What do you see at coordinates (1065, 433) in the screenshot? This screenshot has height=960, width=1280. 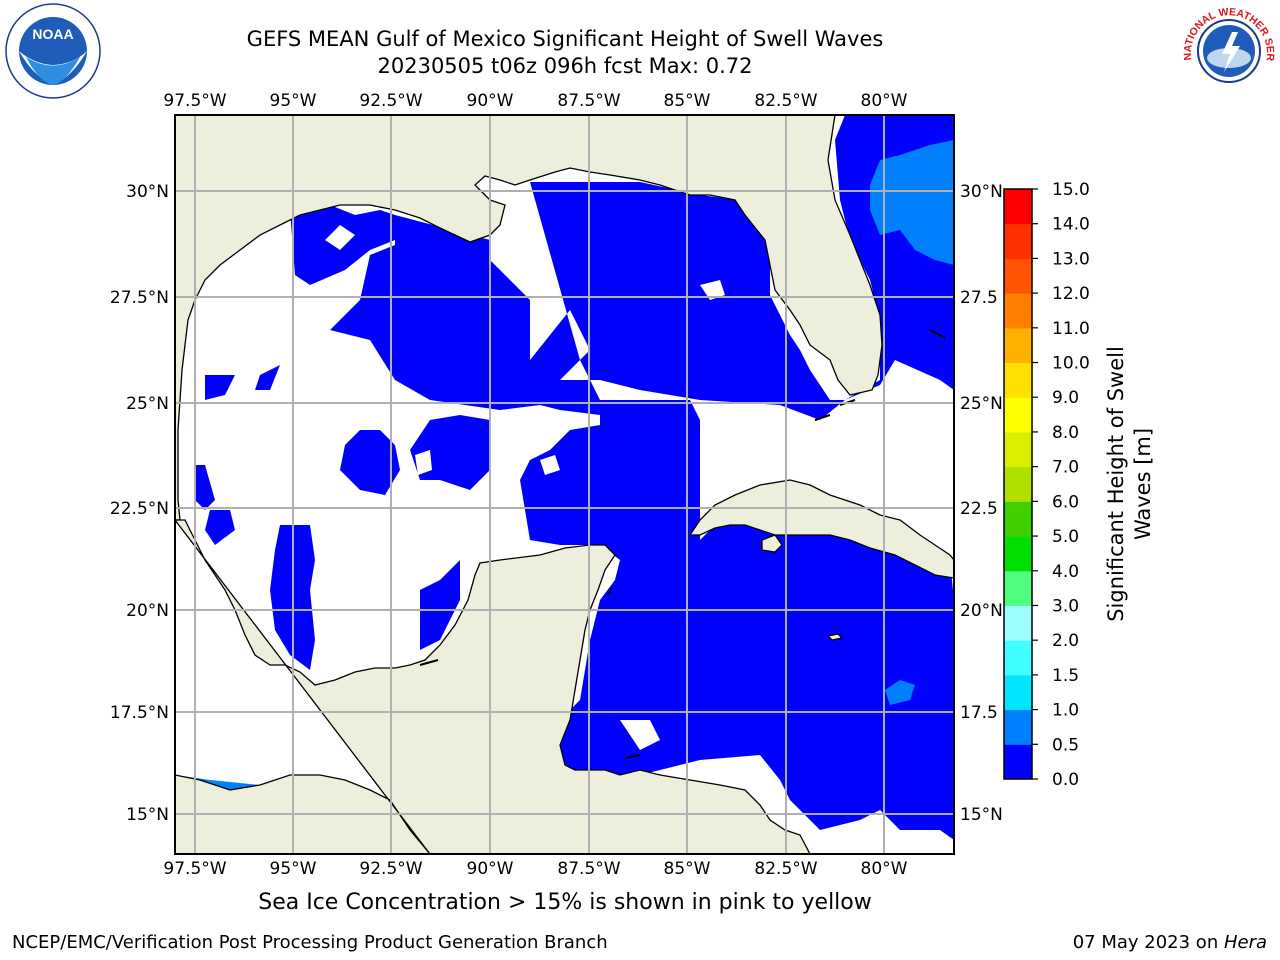 I see `colorbar-tick-label: 8.0` at bounding box center [1065, 433].